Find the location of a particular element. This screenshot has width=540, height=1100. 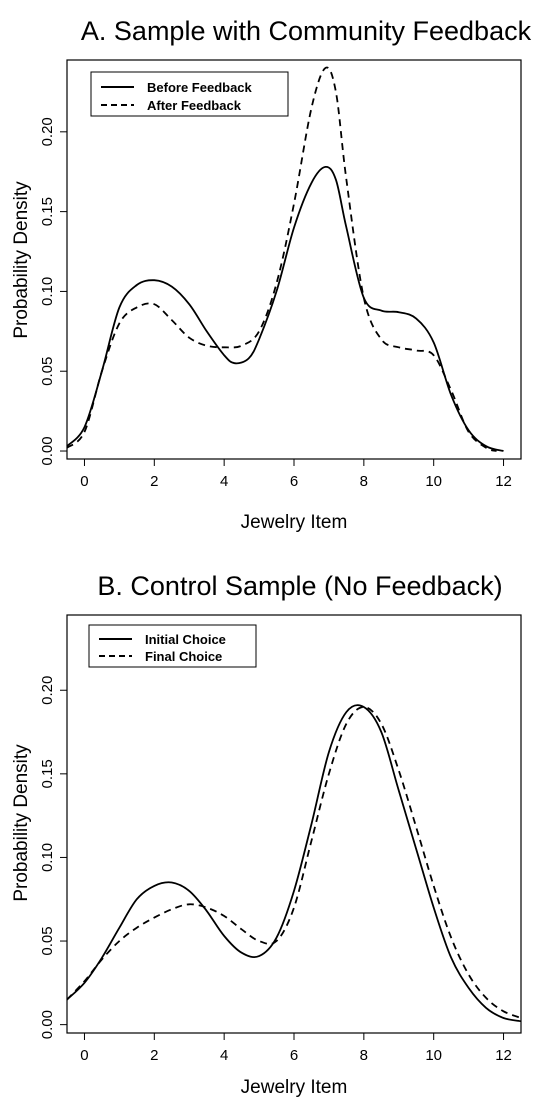

legend-label: After Feedback is located at coordinates (194, 105).